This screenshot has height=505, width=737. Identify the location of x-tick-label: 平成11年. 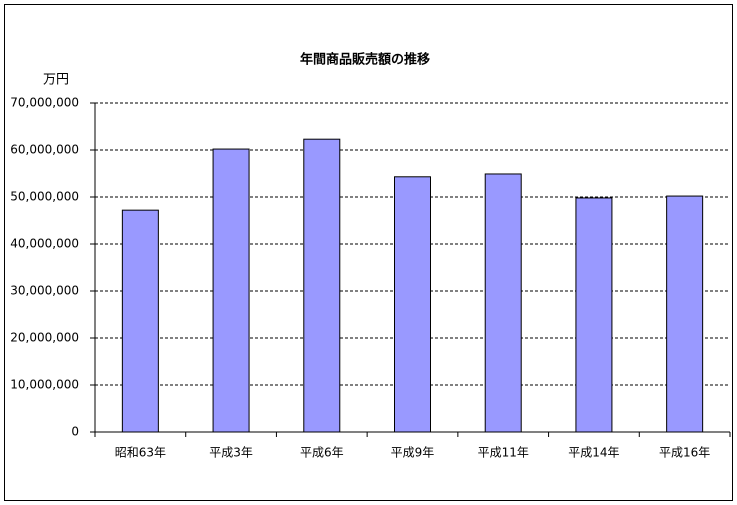
(503, 453).